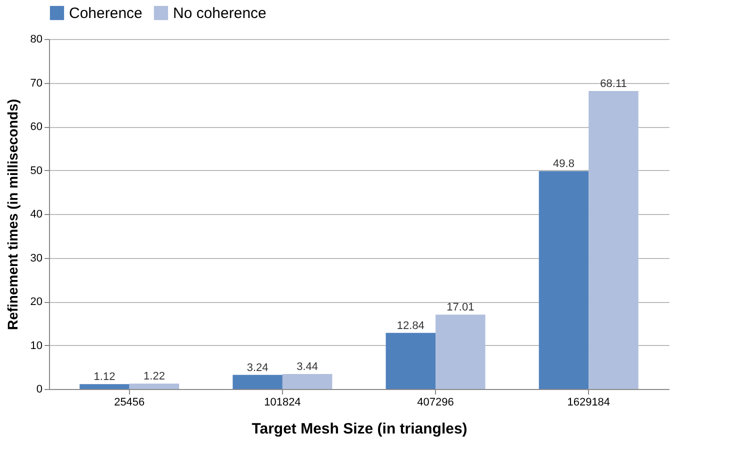  Describe the element at coordinates (12, 214) in the screenshot. I see `y-axis-title: Refinement times (in milliseconds)` at that location.